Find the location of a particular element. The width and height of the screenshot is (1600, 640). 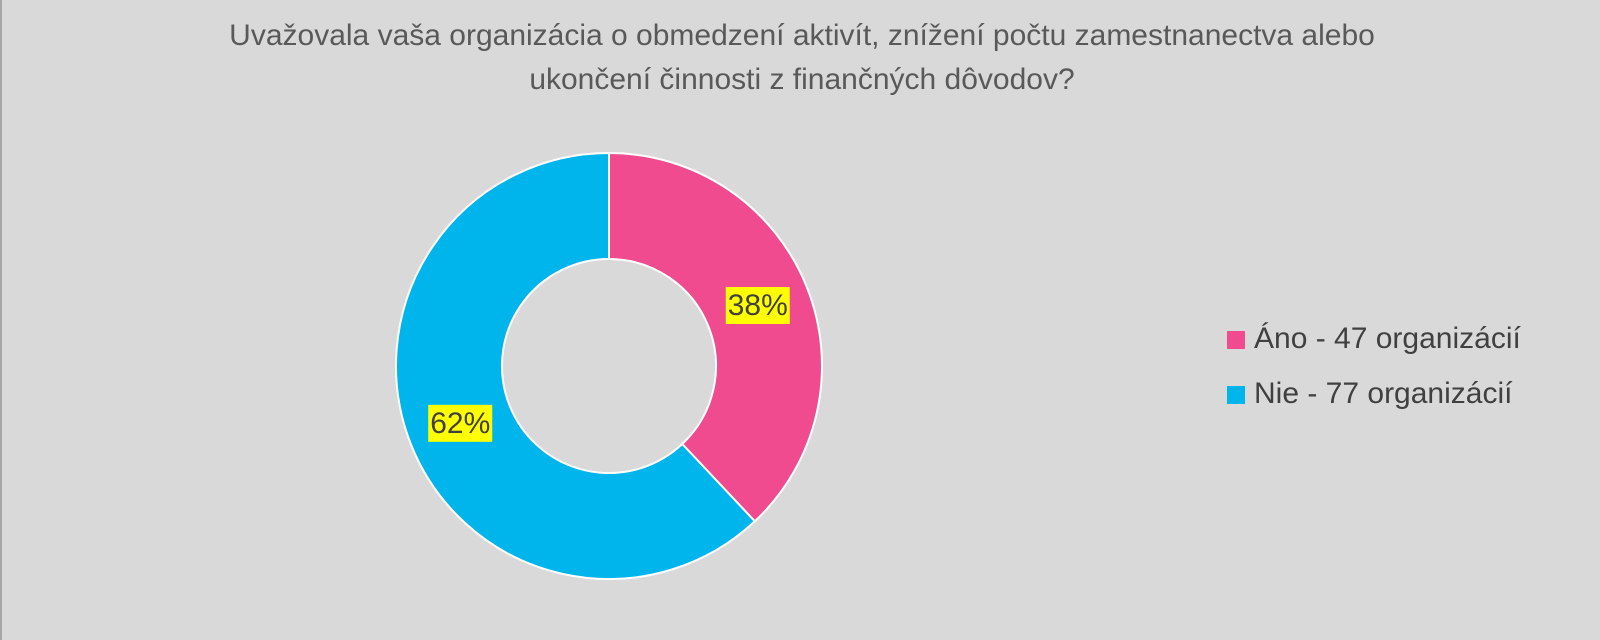

legend-label: Áno - 47 organizácií is located at coordinates (1387, 338).